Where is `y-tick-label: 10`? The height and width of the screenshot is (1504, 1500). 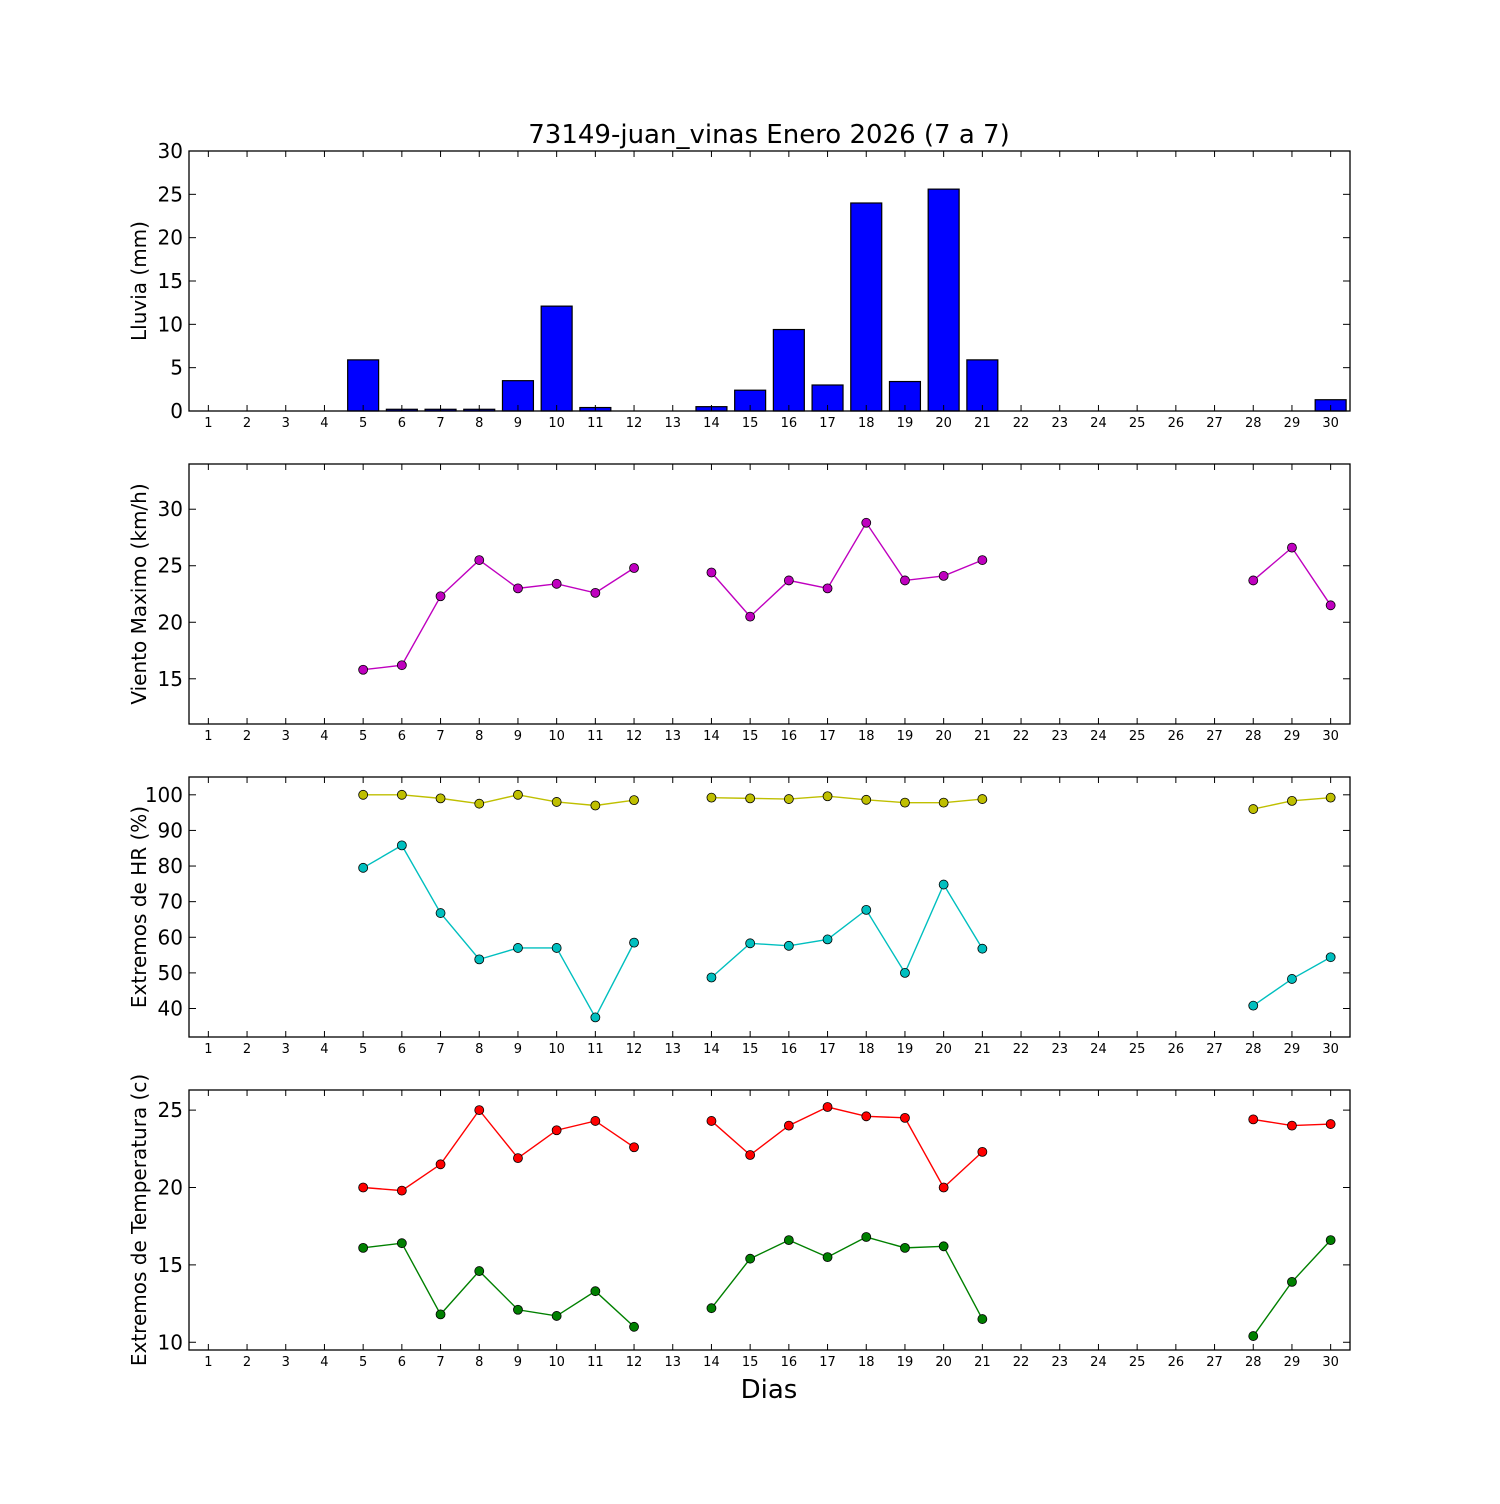
y-tick-label: 10 is located at coordinates (170, 1342).